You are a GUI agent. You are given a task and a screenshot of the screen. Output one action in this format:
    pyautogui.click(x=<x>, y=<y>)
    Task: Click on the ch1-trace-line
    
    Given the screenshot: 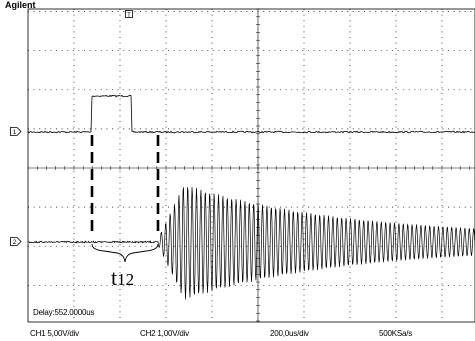 What is the action you would take?
    pyautogui.click(x=251, y=114)
    